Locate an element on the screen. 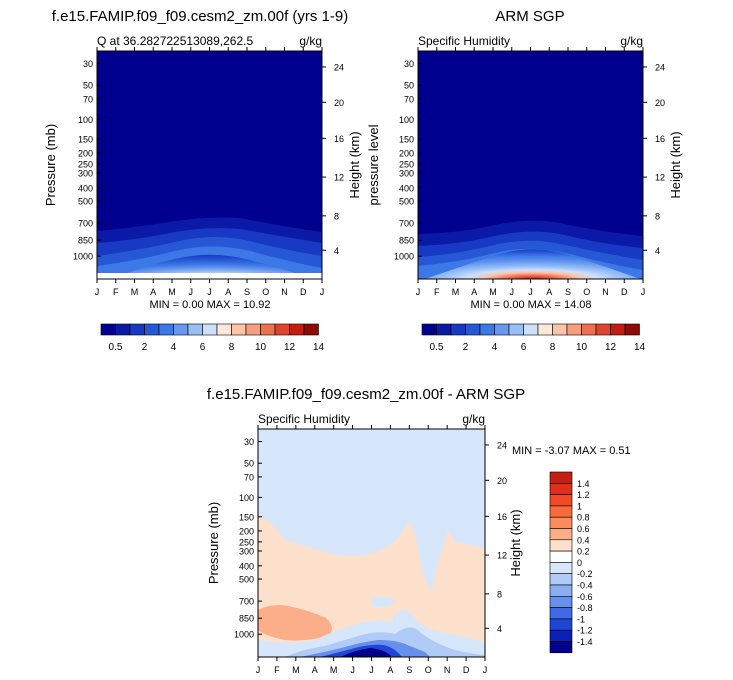 This screenshot has width=733, height=680. y-right-tick-label: 24 is located at coordinates (660, 67).